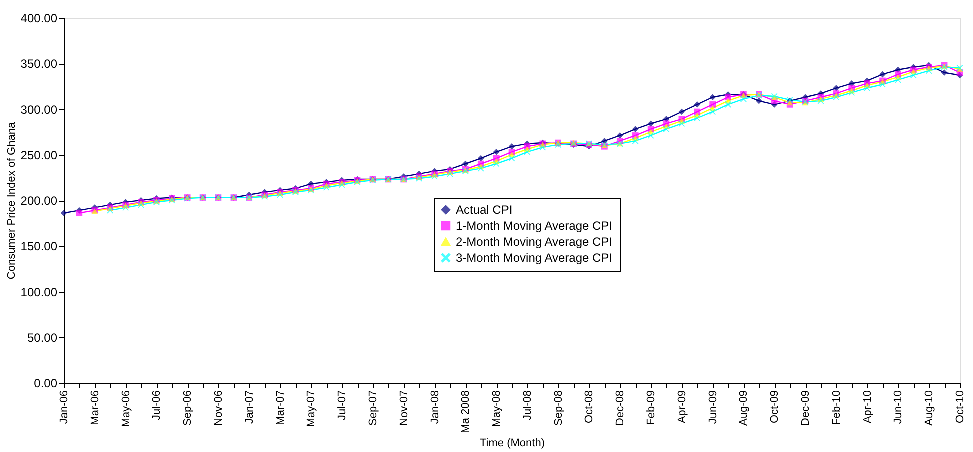 The width and height of the screenshot is (973, 452). Describe the element at coordinates (806, 408) in the screenshot. I see `x-tick-label: Dec-09` at that location.